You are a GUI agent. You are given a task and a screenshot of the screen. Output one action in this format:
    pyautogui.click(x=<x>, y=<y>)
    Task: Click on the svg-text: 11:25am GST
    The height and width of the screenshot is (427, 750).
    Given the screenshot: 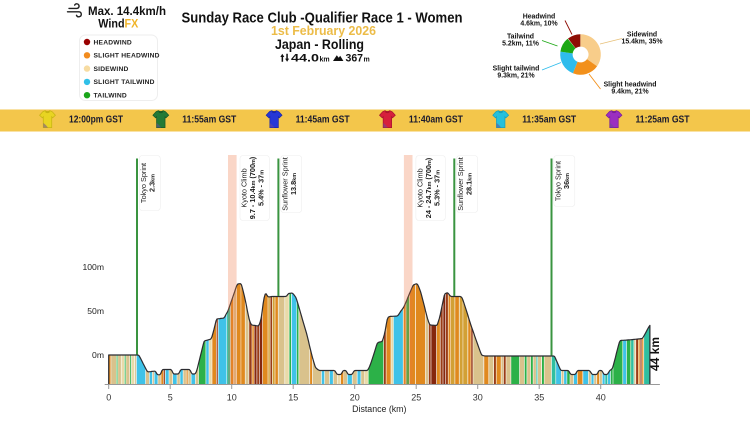 What is the action you would take?
    pyautogui.click(x=663, y=120)
    